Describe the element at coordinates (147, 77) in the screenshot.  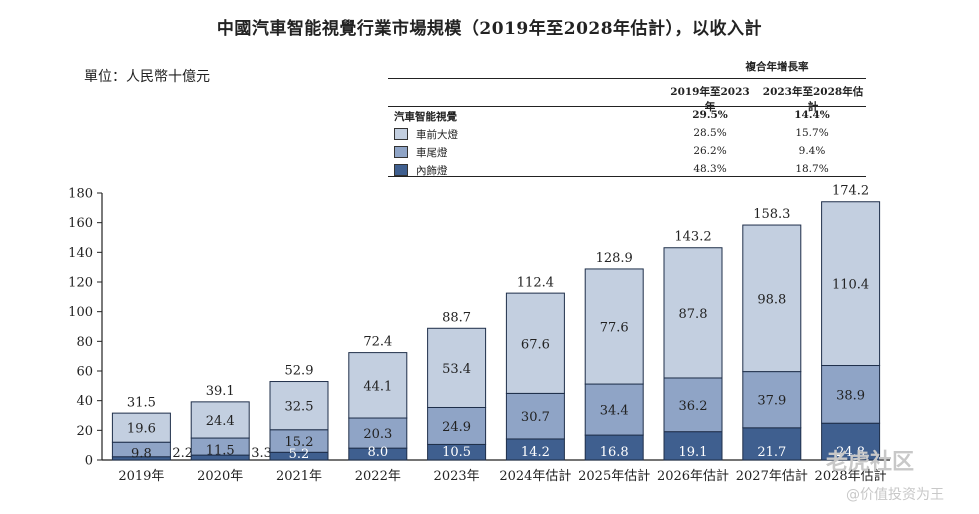
I see `unit-label: 單位：人民幣十億元` at that location.